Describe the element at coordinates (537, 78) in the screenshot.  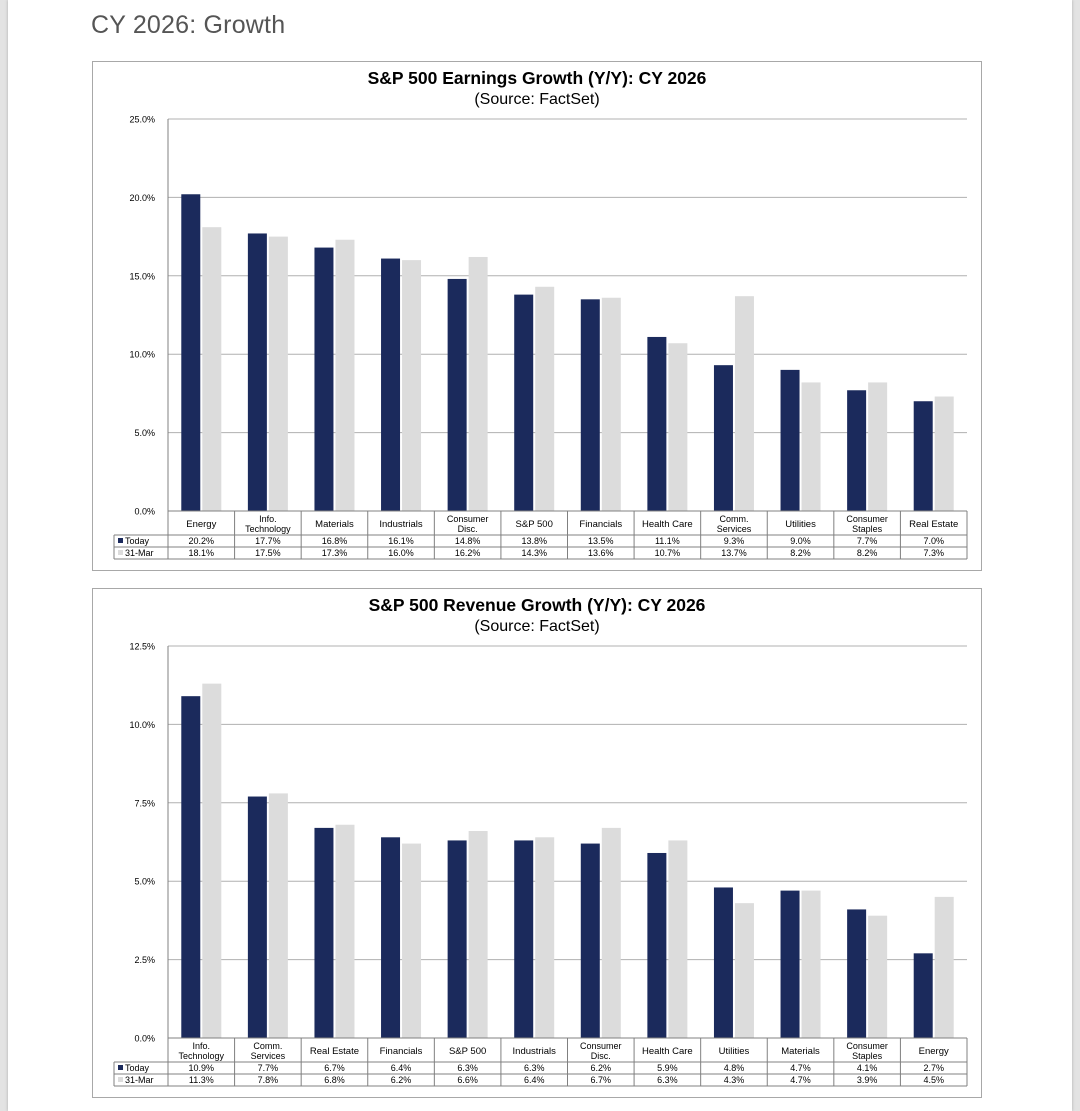
I see `chart-title: S&P 500 Earnings Growth (Y/Y): CY 2026` at that location.